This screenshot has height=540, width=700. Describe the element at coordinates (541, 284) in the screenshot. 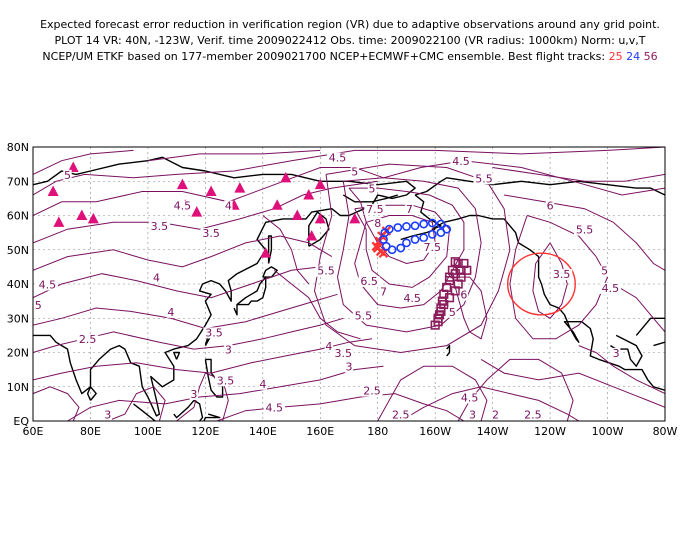

I see `verification-region` at that location.